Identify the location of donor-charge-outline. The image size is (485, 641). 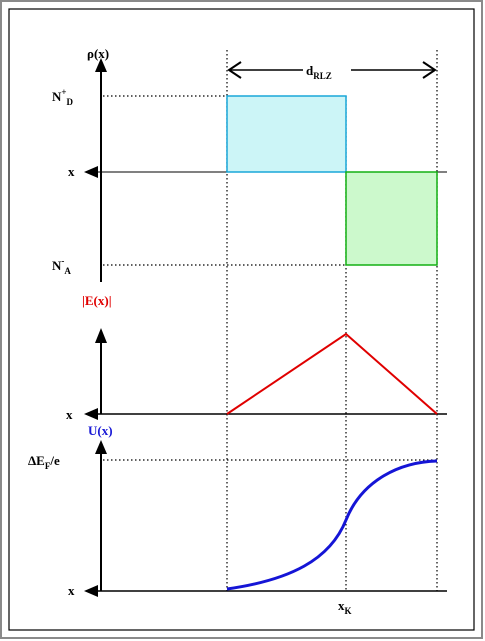
(286, 134).